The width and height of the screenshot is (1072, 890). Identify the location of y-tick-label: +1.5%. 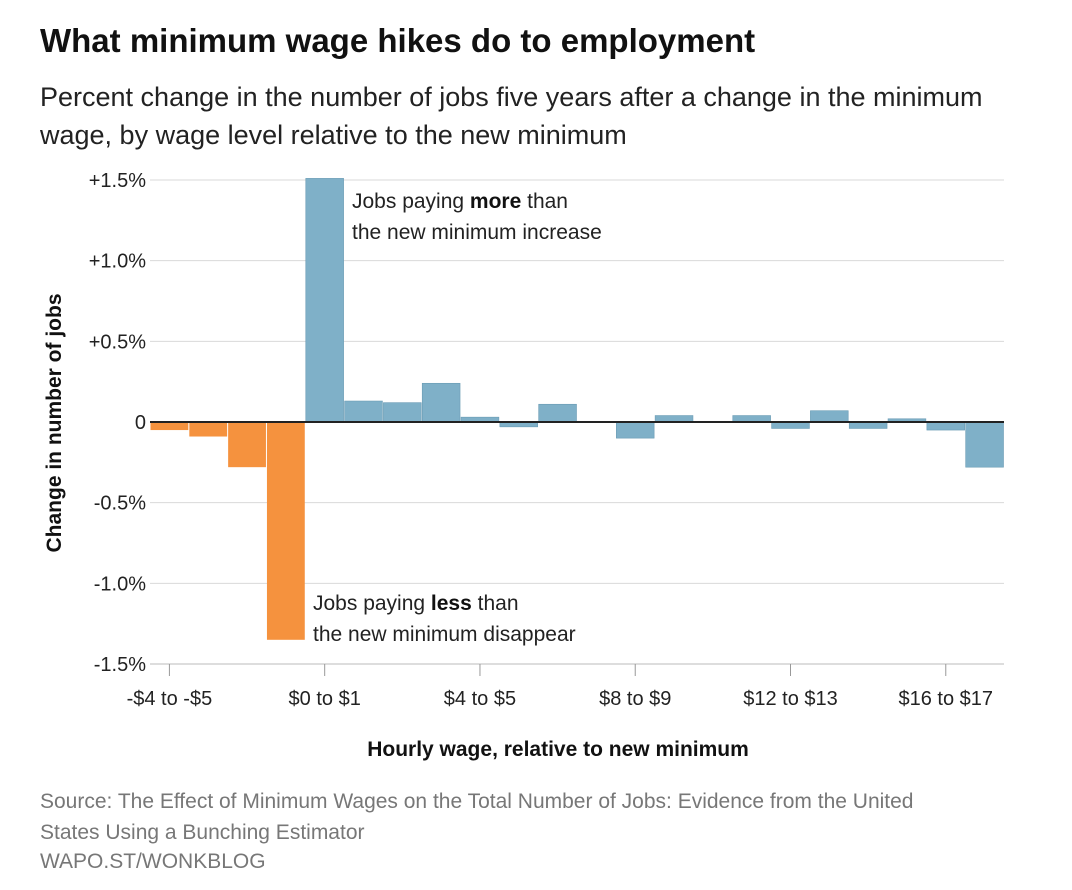
(117, 181).